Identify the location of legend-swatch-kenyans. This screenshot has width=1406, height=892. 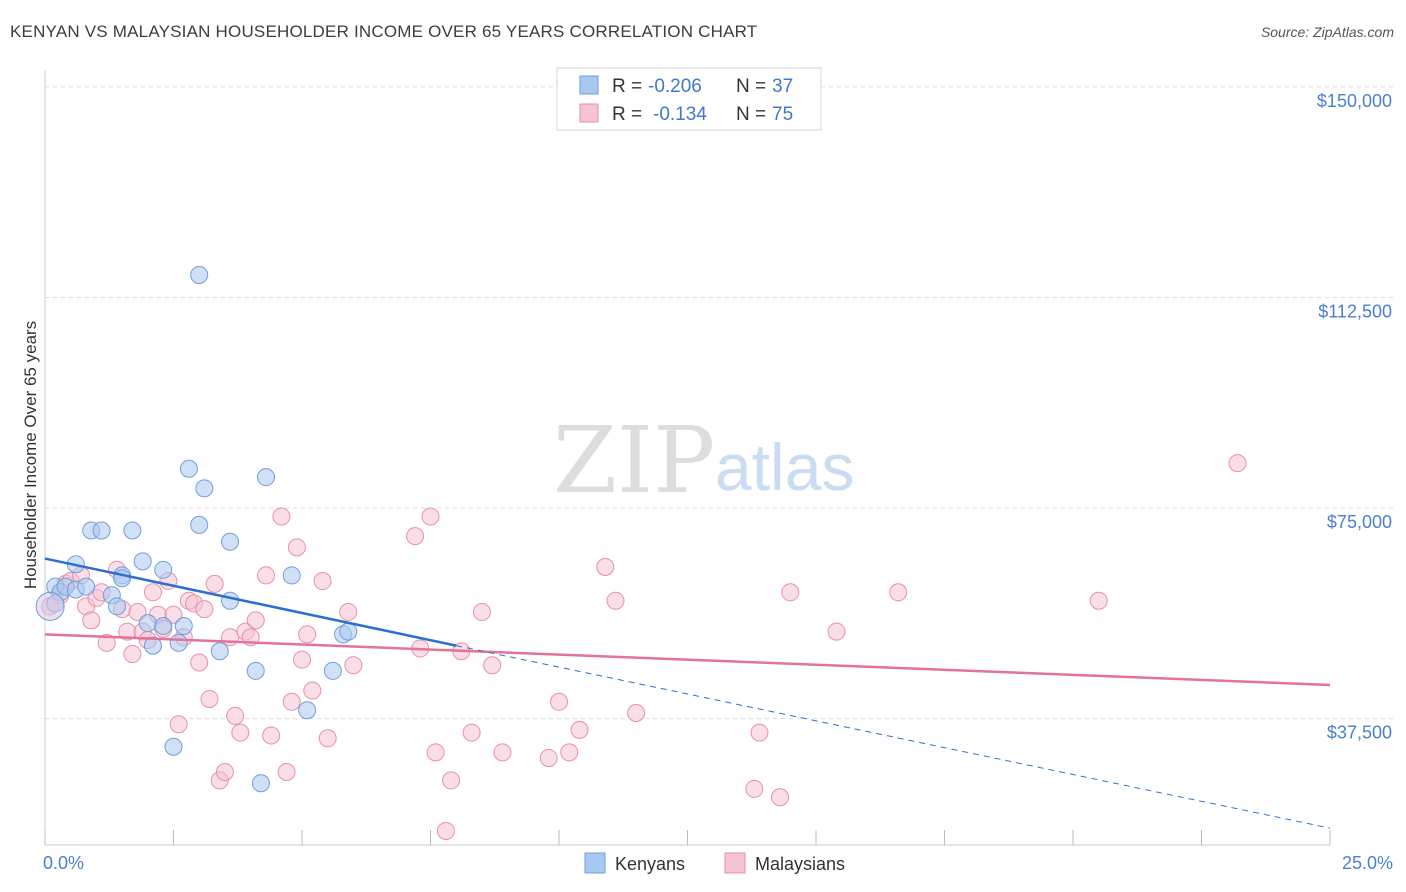
(589, 85).